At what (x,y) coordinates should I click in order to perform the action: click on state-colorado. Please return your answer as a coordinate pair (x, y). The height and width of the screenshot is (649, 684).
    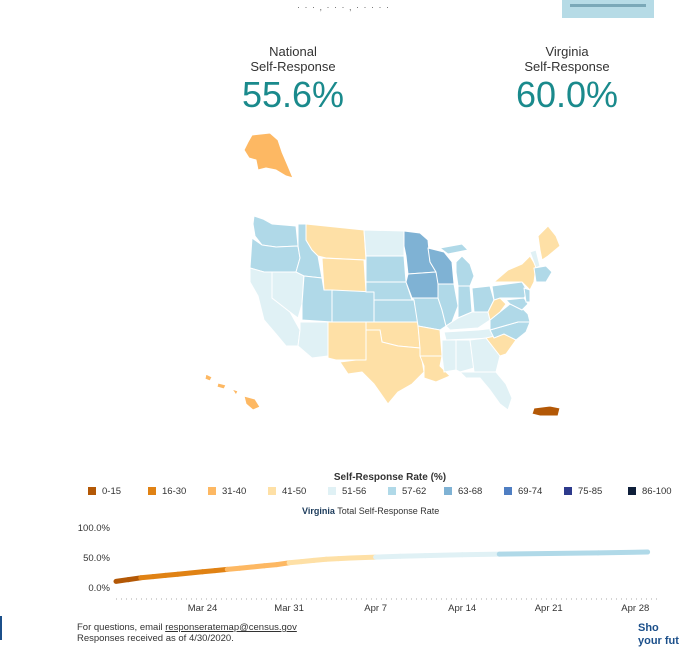
    Looking at the image, I should click on (353, 306).